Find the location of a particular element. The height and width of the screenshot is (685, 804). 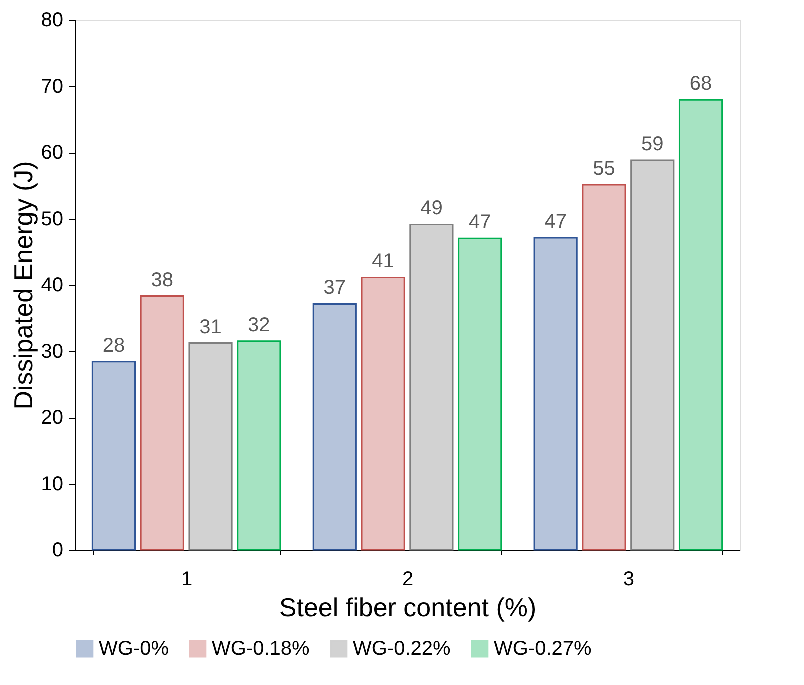

data-label: 37 is located at coordinates (335, 288).